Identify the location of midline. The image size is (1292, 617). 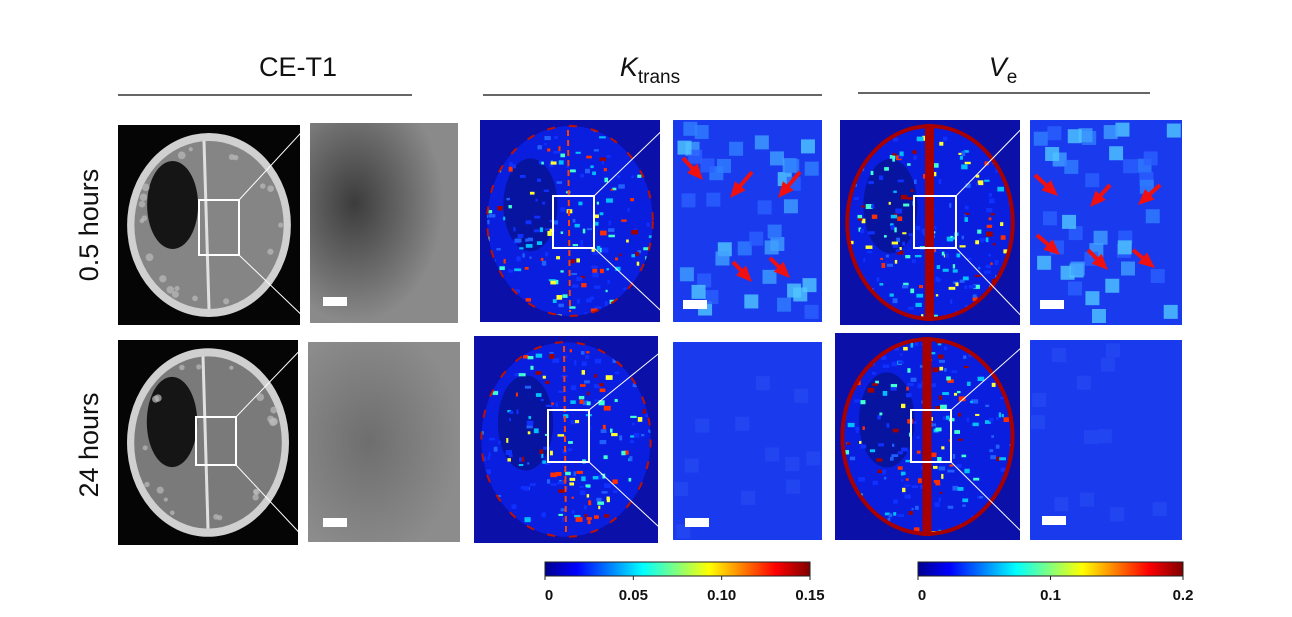
(205, 442).